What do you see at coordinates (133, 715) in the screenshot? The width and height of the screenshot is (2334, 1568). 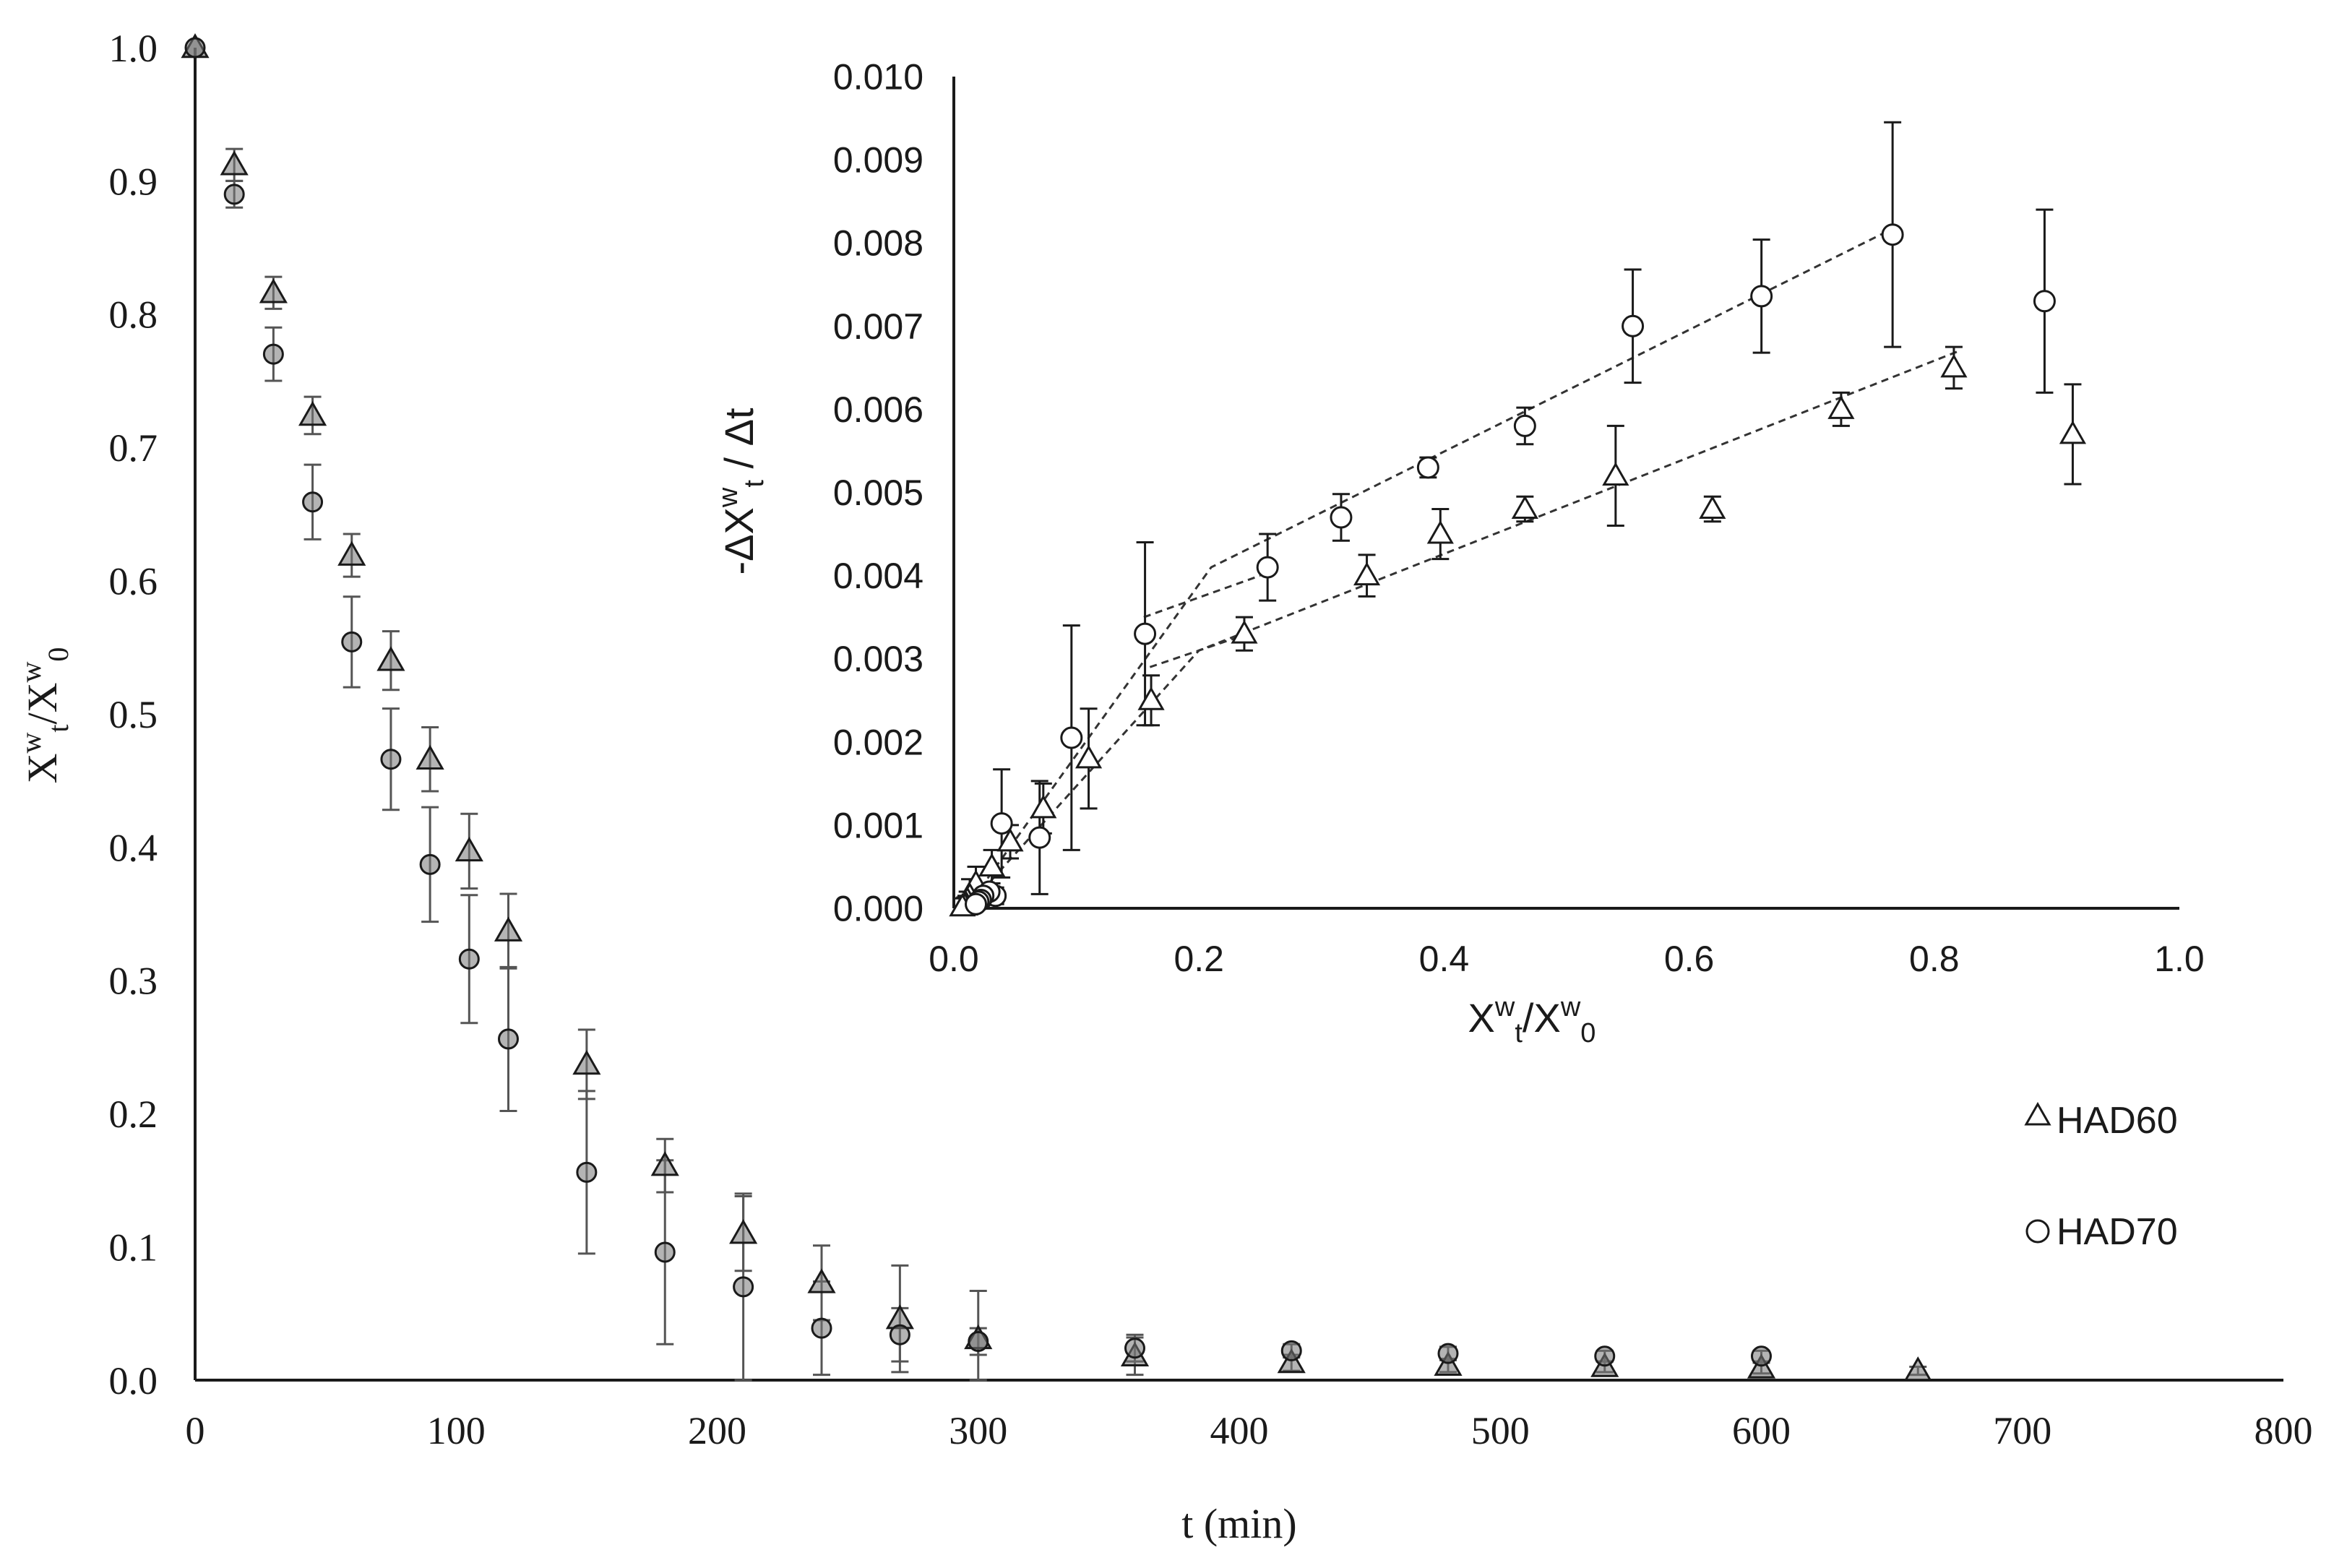 I see `main-y-ticks: 0.0 0.1 0.2 0.3 0.4 0.5 0.6 0.7 0.8 0.9 1.0` at bounding box center [133, 715].